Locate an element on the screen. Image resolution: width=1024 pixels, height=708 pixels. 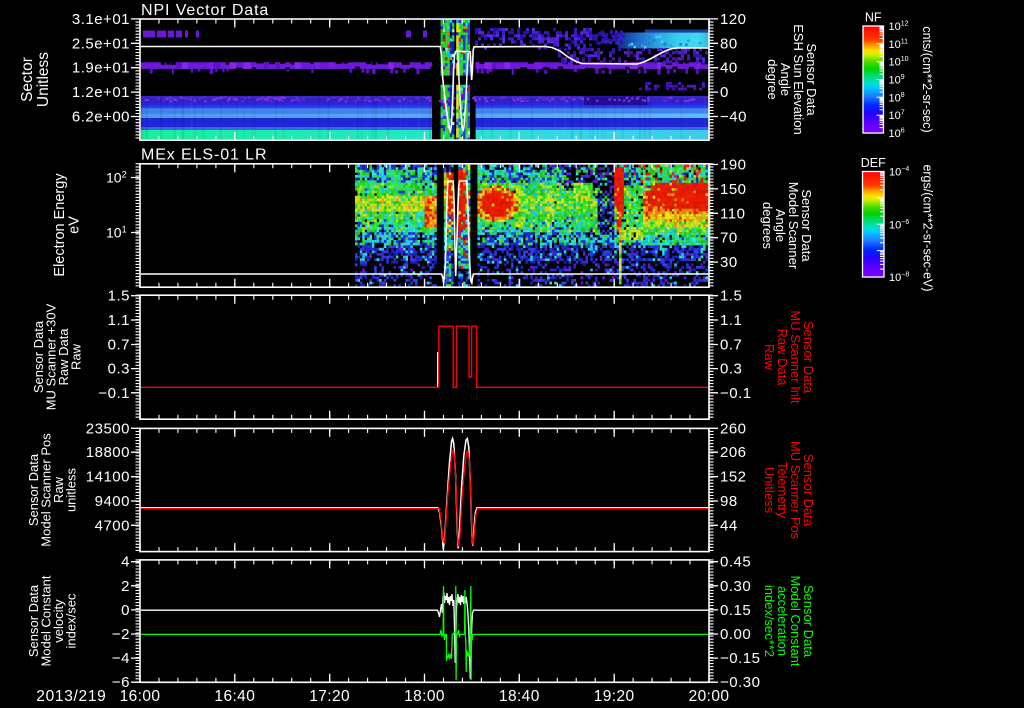
svg-text: 2.5e+01 is located at coordinates (101, 43).